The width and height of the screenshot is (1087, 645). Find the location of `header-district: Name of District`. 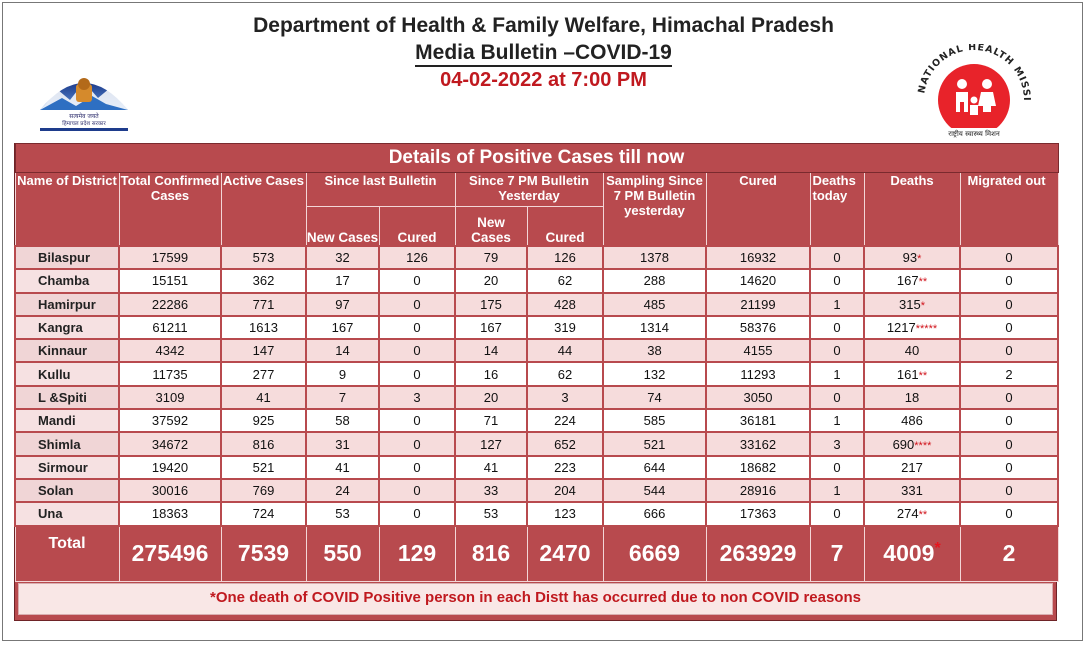

header-district: Name of District is located at coordinates (67, 209).